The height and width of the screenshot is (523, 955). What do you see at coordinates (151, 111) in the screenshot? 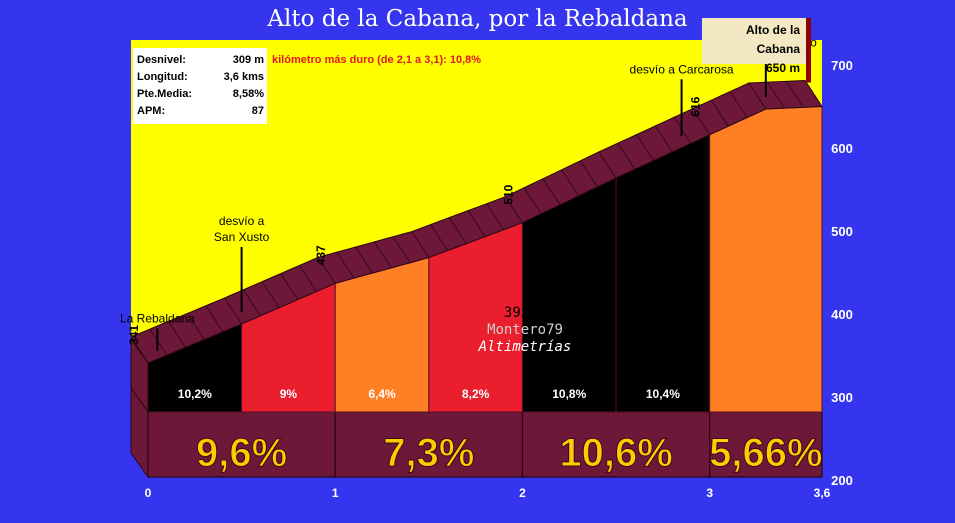
I see `stat-label: APM:` at bounding box center [151, 111].